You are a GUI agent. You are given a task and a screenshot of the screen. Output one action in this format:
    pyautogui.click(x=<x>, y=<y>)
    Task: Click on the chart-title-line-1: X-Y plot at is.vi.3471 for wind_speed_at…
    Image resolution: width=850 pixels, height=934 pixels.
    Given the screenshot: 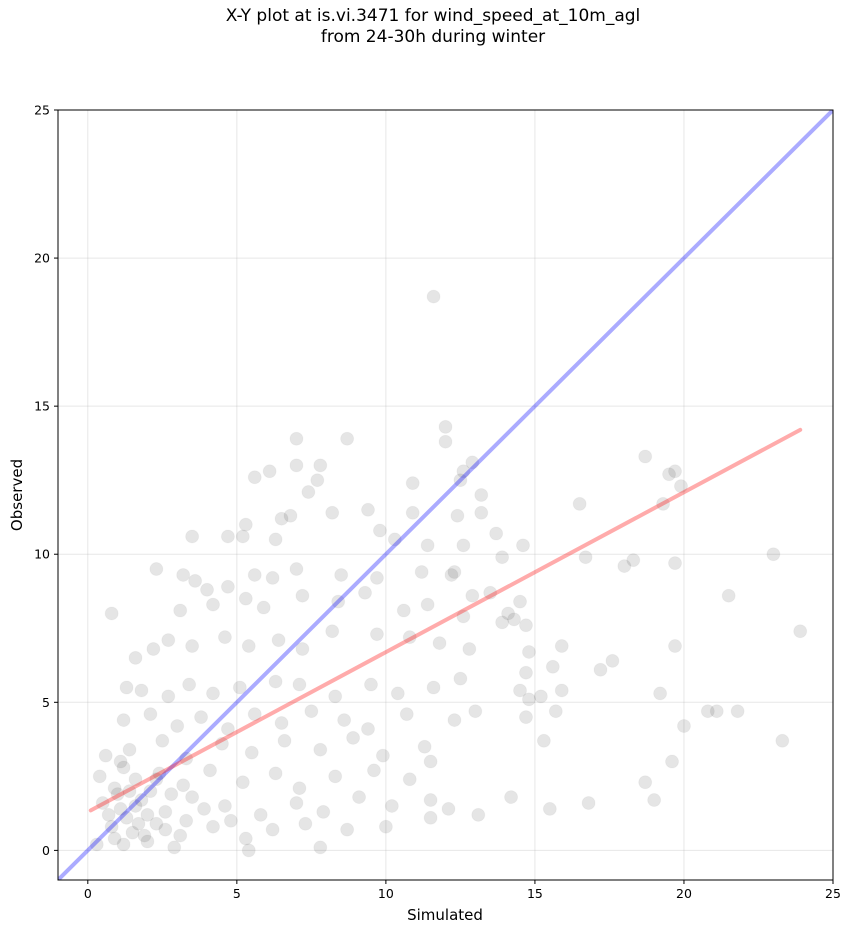 What is the action you would take?
    pyautogui.click(x=433, y=16)
    